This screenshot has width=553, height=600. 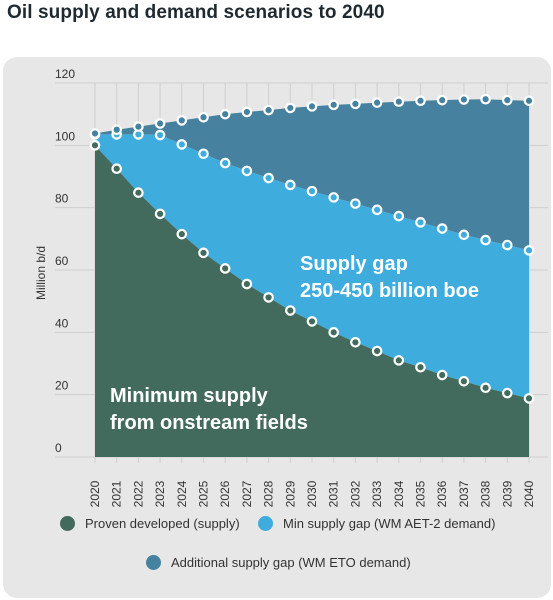 I want to click on legend-label-additional-supply-gap: Additional supply gap (WM ETO demand), so click(x=291, y=562).